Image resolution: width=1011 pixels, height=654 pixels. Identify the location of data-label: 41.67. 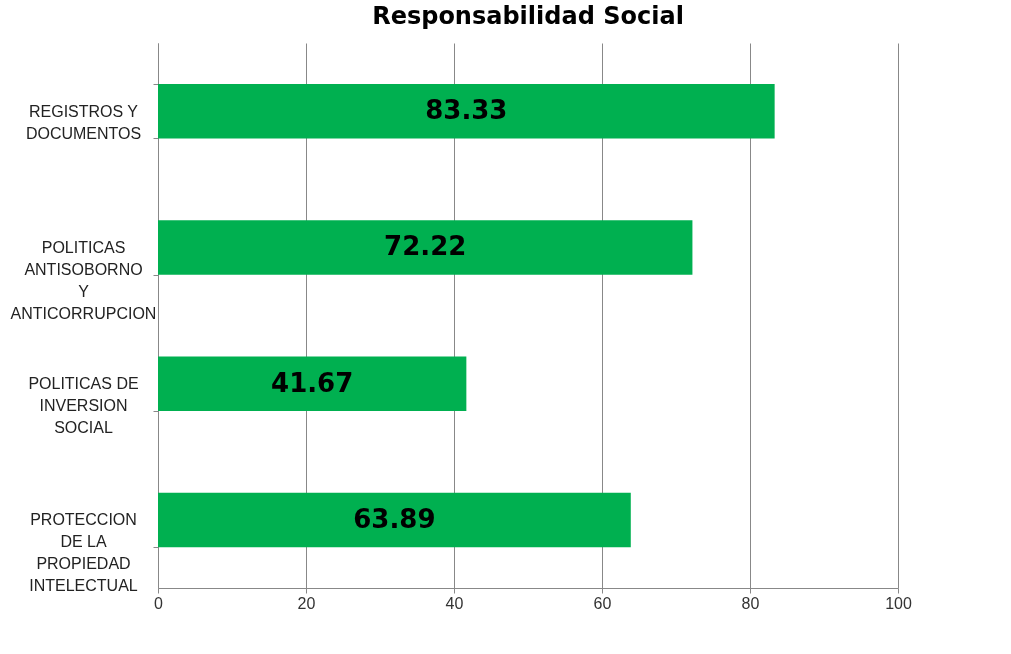
(312, 382).